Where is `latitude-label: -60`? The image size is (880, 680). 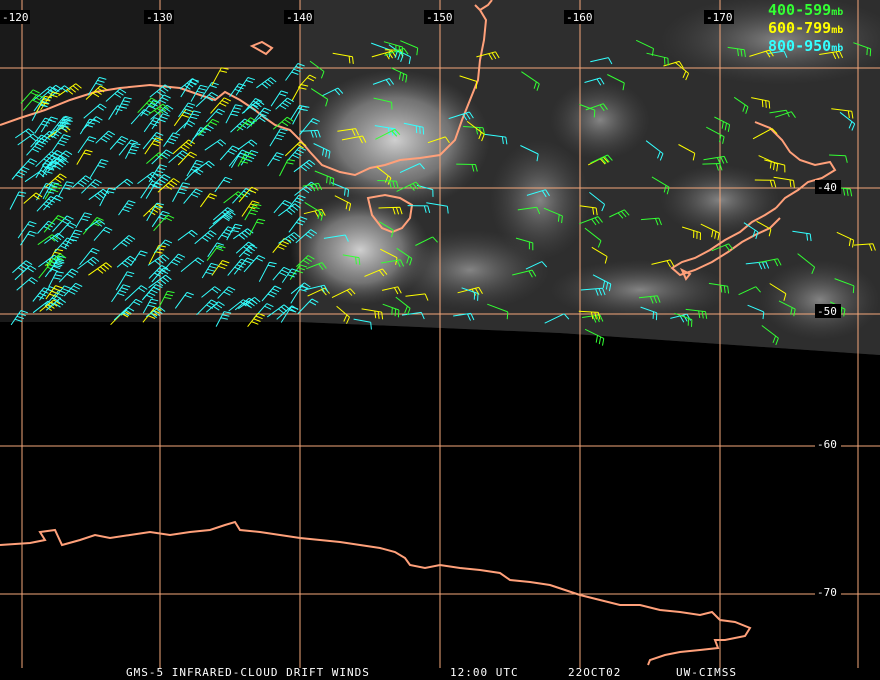
latitude-label: -60 is located at coordinates (827, 444).